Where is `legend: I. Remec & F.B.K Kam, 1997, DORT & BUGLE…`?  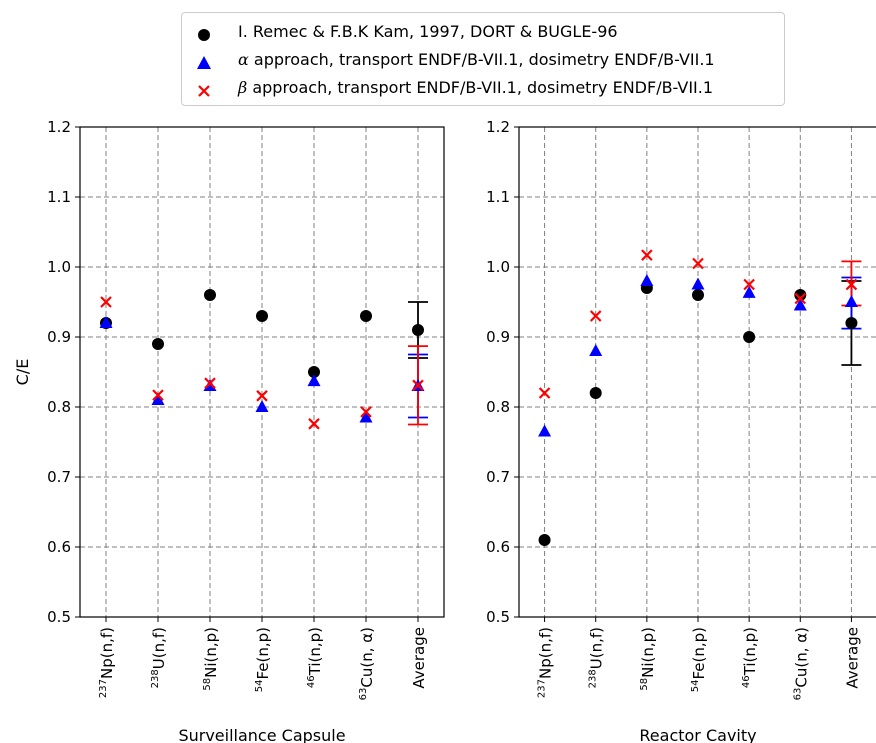
legend: I. Remec & F.B.K Kam, 1997, DORT & BUGLE… is located at coordinates (483, 59).